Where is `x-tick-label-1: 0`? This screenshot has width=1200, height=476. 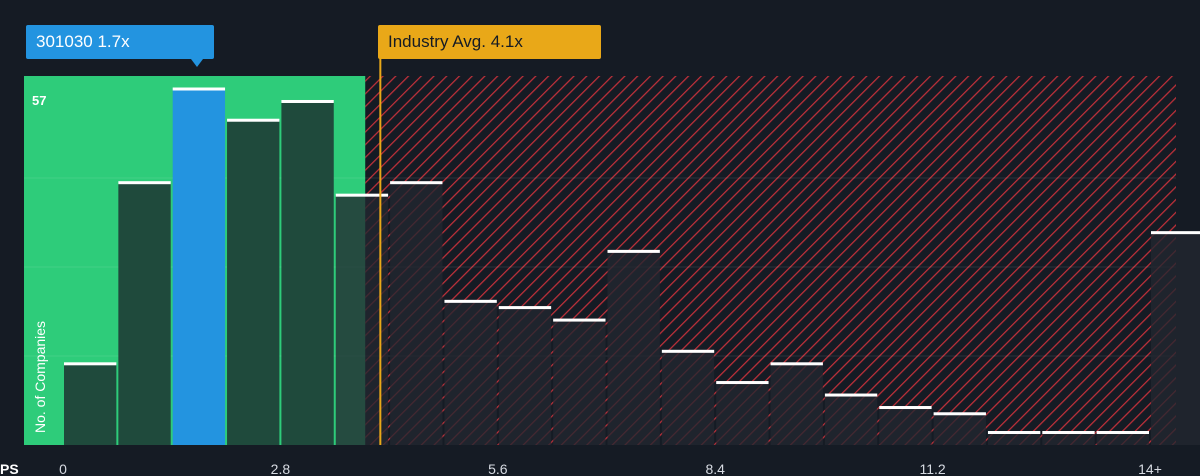 x-tick-label-1: 0 is located at coordinates (63, 468).